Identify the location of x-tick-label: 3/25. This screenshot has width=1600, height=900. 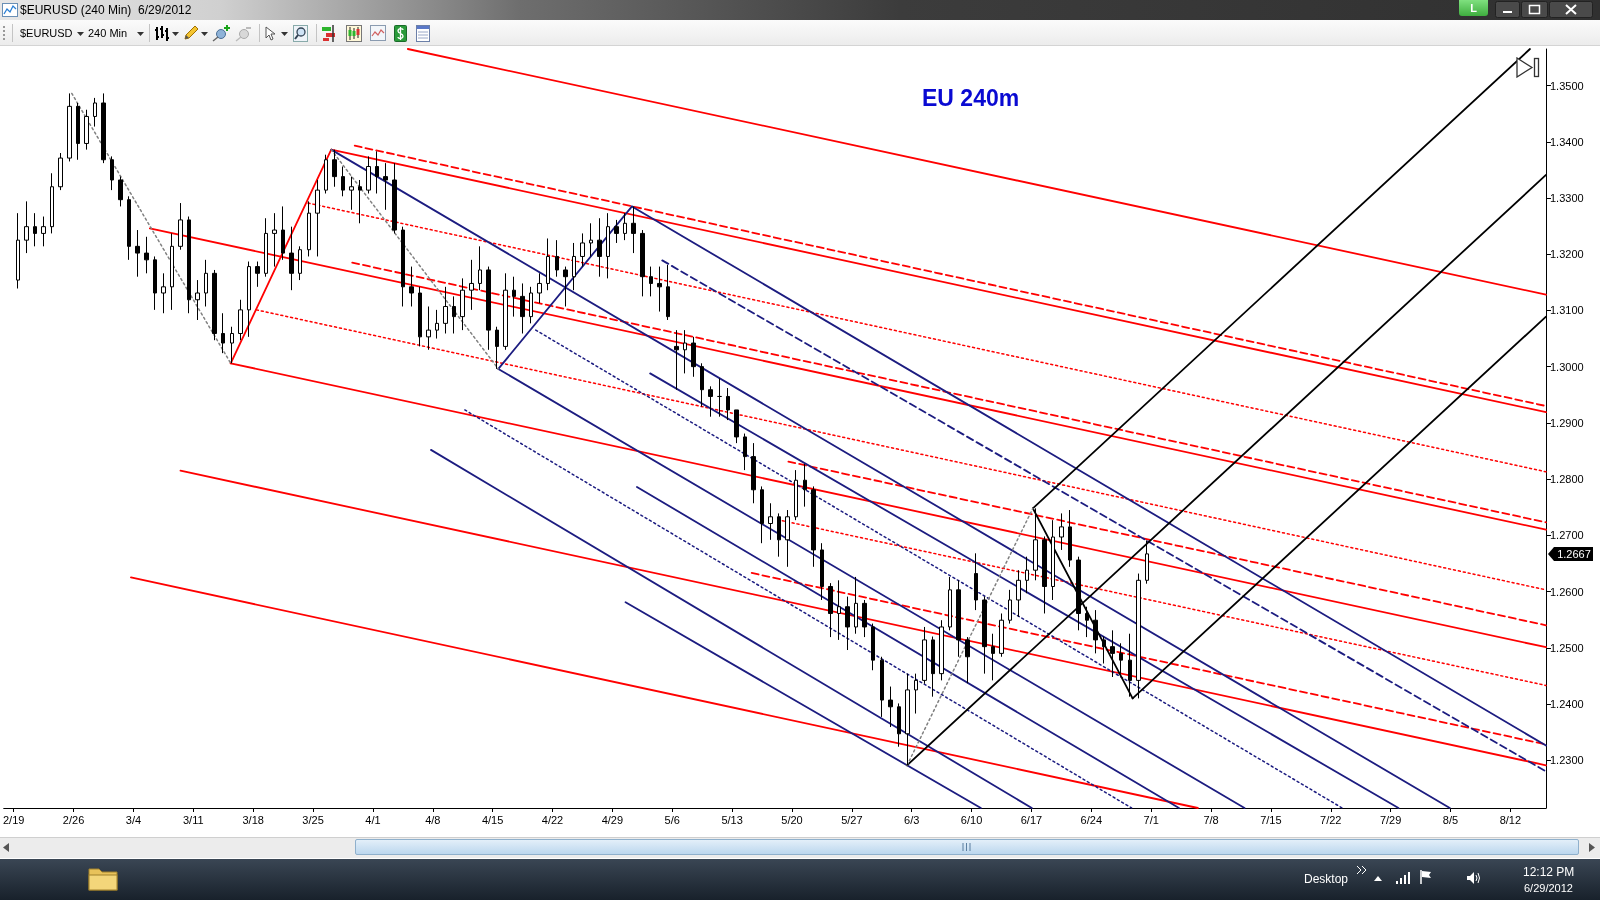
(313, 819).